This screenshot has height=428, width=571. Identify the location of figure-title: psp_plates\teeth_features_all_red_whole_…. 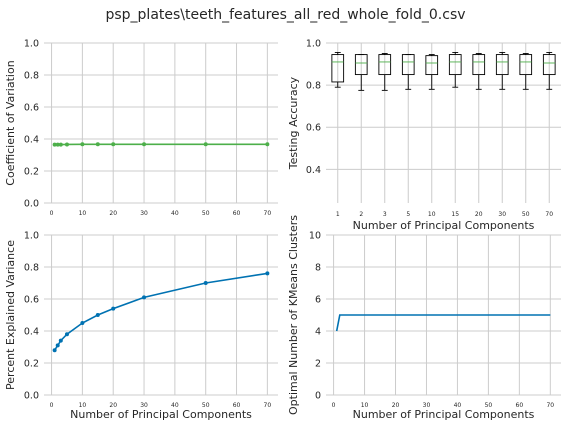
(285, 15).